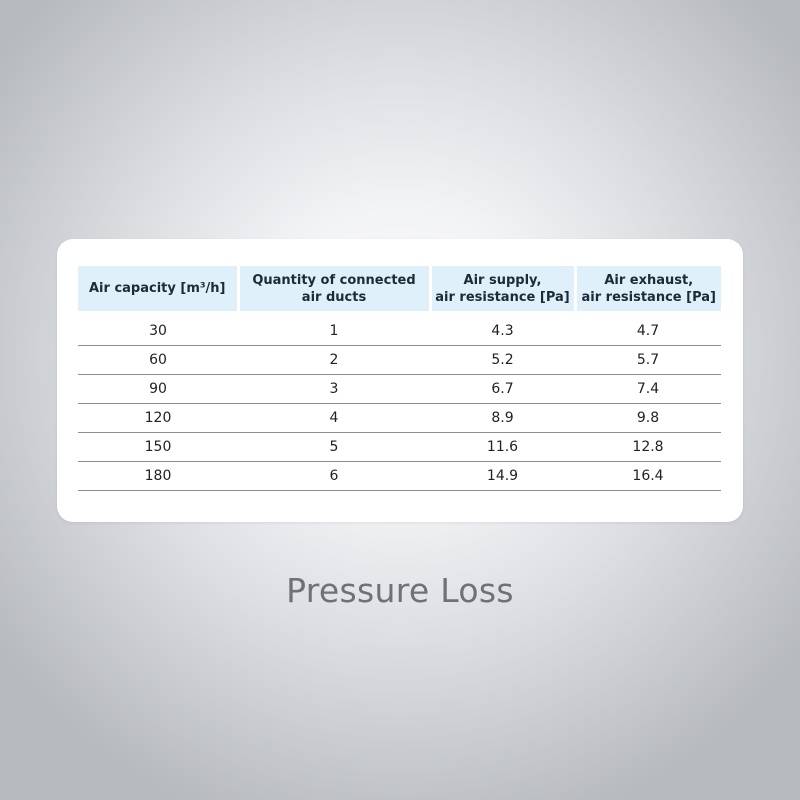 The height and width of the screenshot is (800, 800). I want to click on cell-air-supply: 11.6, so click(502, 447).